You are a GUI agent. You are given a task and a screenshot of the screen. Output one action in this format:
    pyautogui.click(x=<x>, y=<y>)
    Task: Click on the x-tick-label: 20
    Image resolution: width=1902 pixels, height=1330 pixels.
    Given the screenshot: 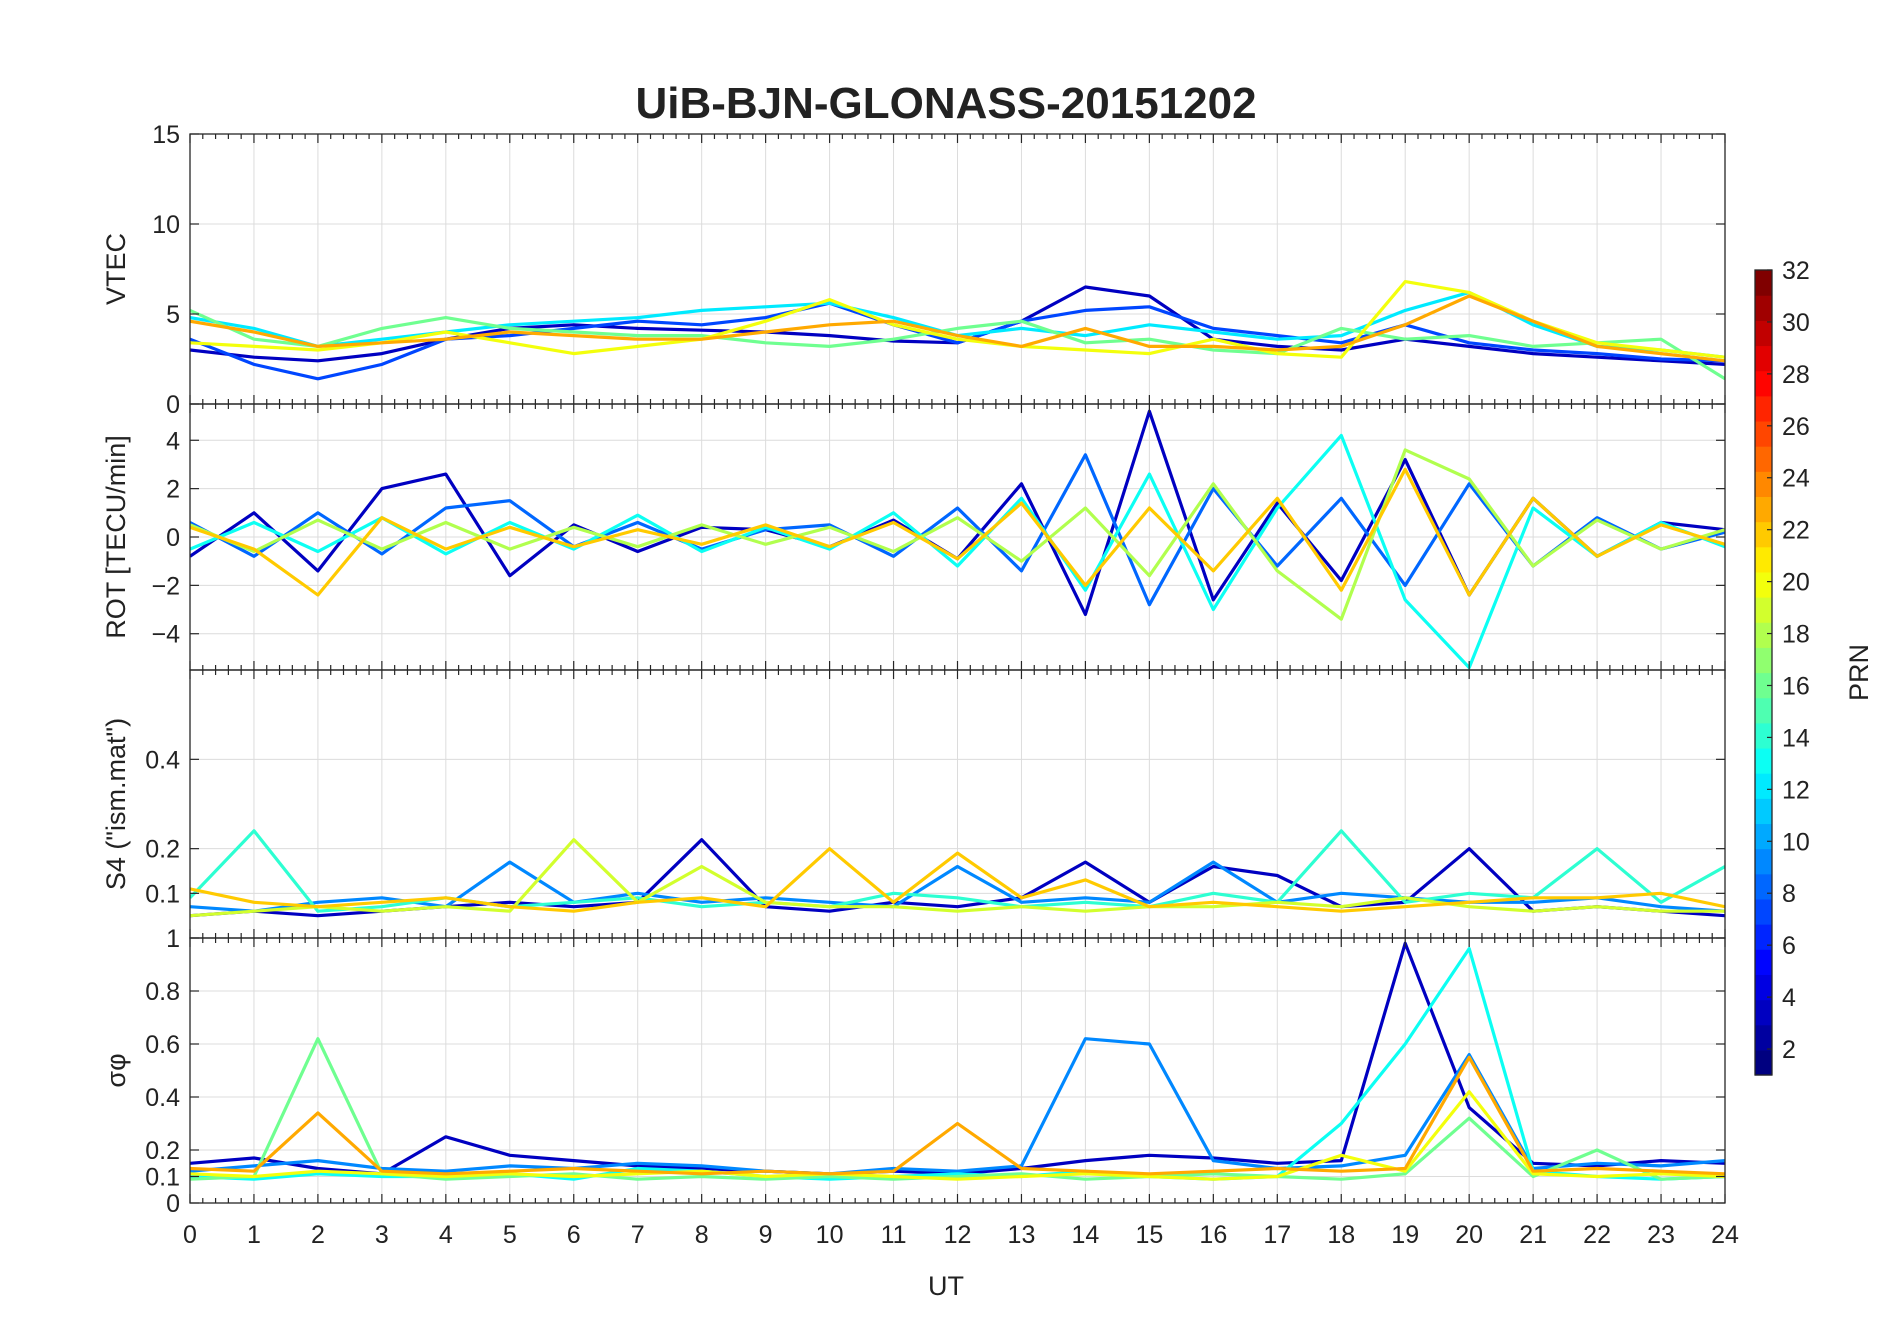 What is the action you would take?
    pyautogui.click(x=1469, y=1235)
    